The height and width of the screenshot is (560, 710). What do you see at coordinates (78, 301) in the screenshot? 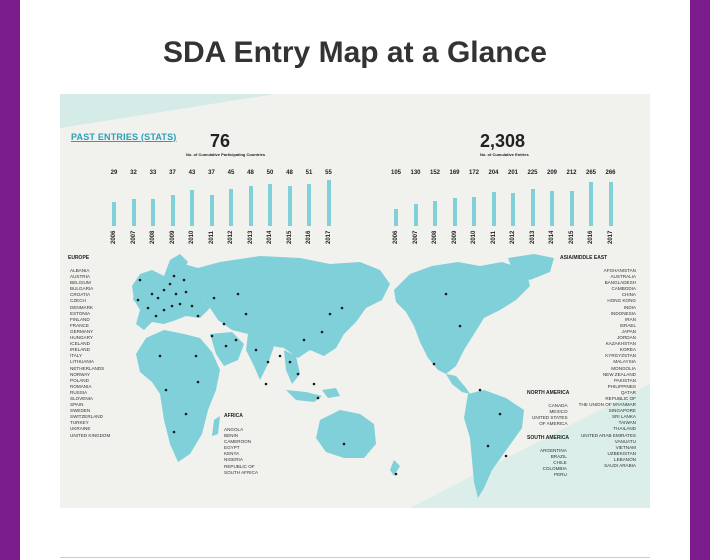
I see `country-name: CZECH` at bounding box center [78, 301].